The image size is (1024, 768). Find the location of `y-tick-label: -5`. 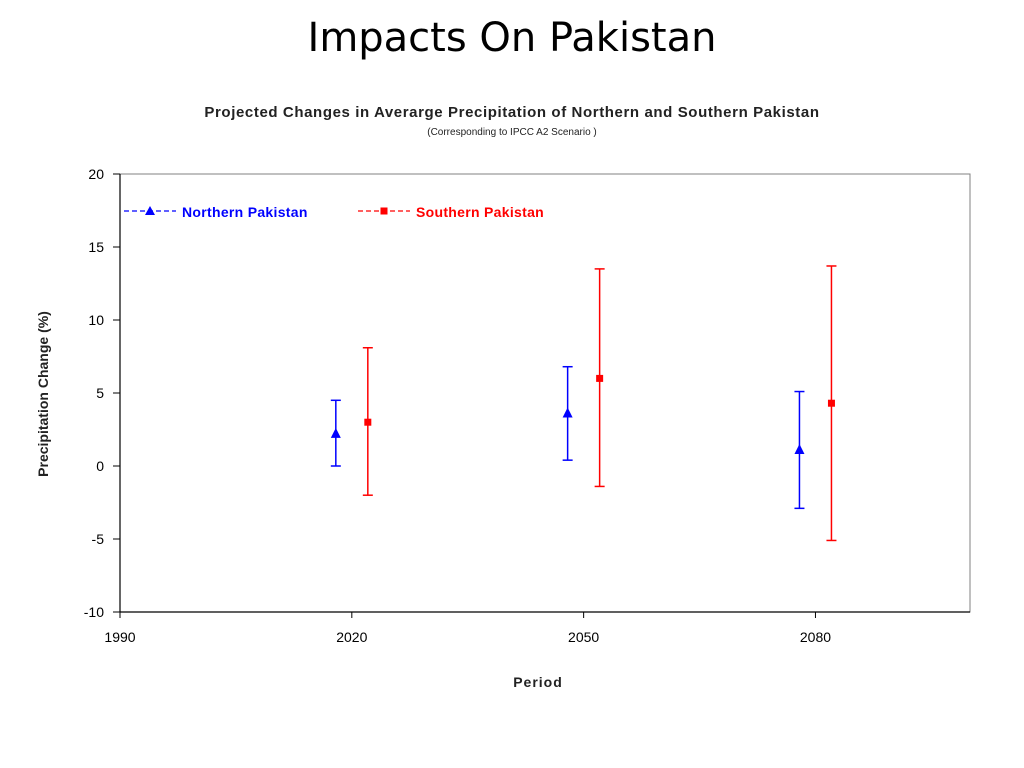

y-tick-label: -5 is located at coordinates (98, 539).